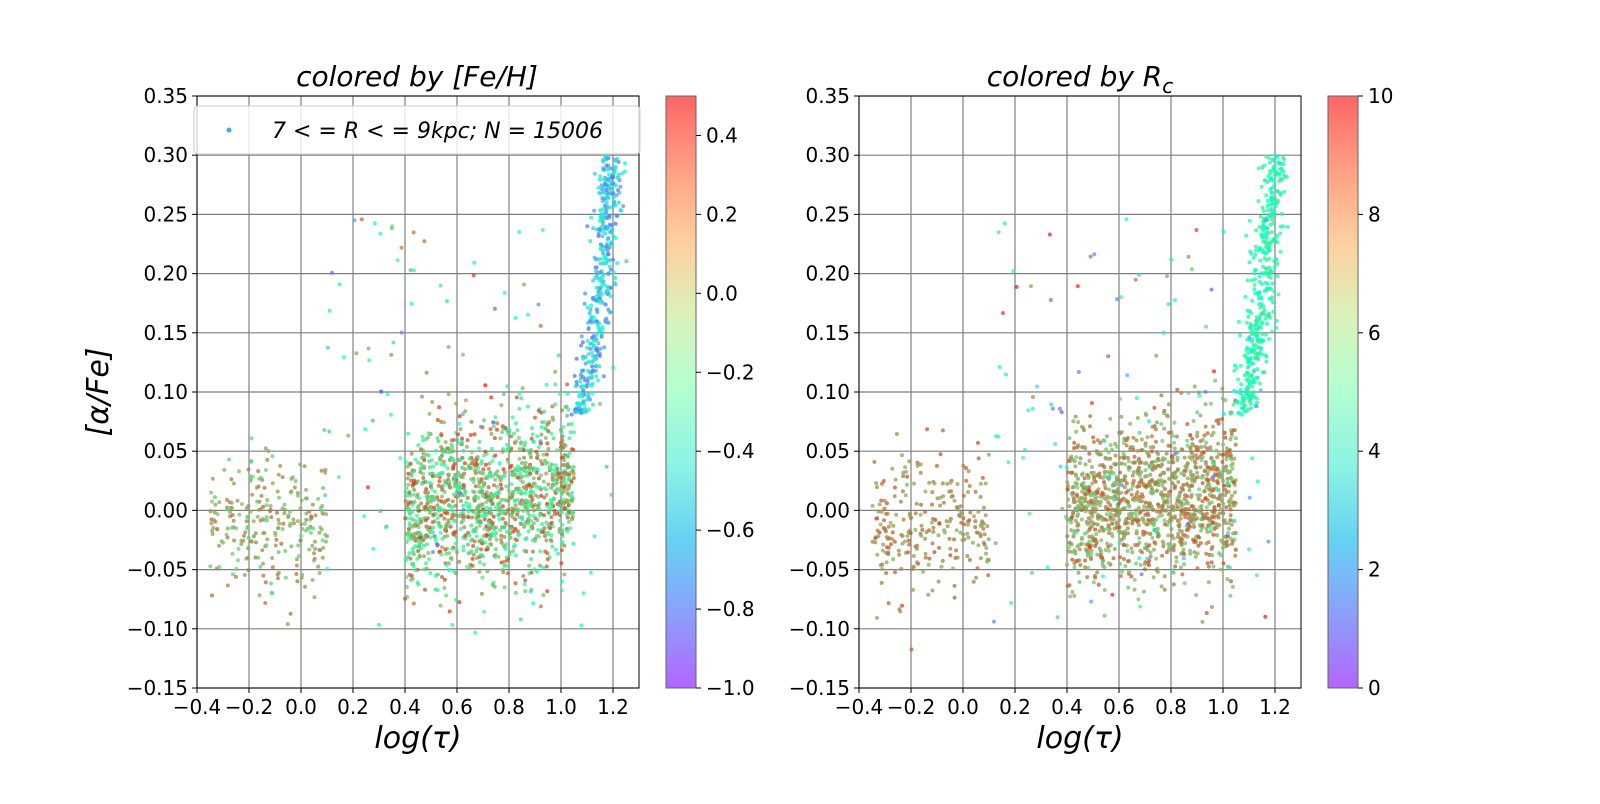  Describe the element at coordinates (1119, 707) in the screenshot. I see `x-tick-label: 0.6` at that location.